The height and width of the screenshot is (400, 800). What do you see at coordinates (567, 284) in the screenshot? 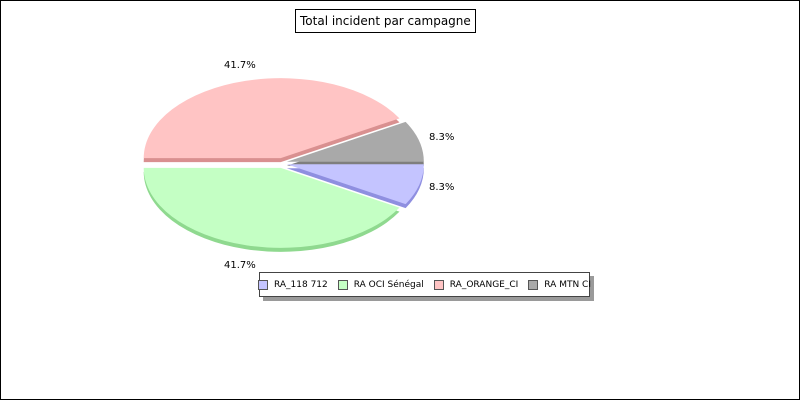
I see `legend-label: RA MTN CI` at bounding box center [567, 284].